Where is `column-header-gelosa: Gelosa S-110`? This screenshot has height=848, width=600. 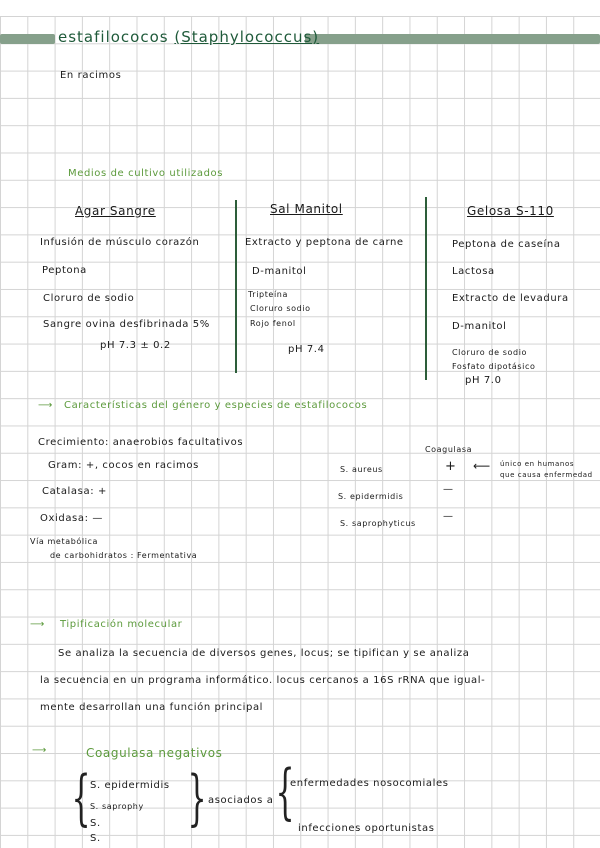
column-header-gelosa: Gelosa S-110 is located at coordinates (510, 211).